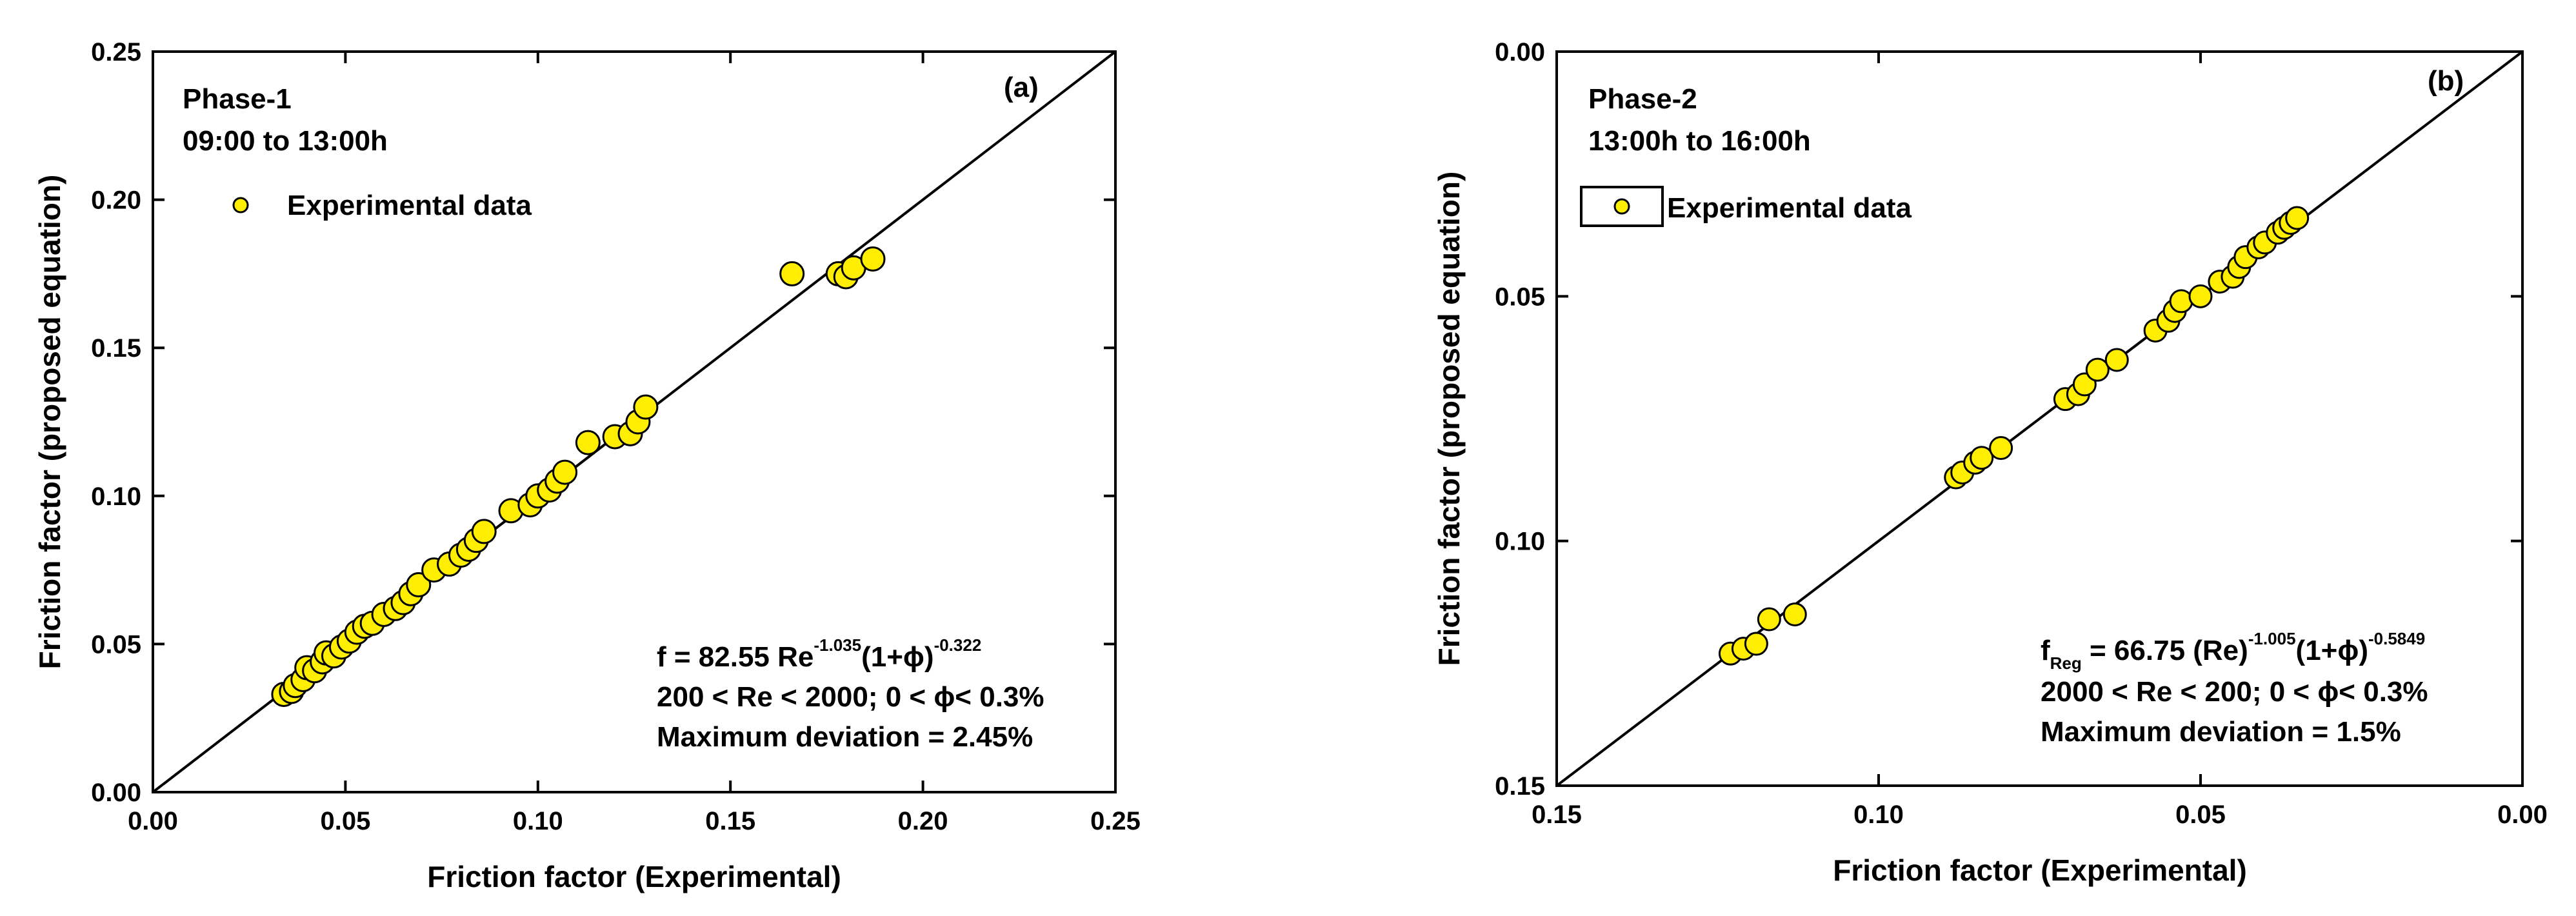 This screenshot has width=2576, height=916. I want to click on equation-b-mid2: (1+ϕ), so click(2332, 650).